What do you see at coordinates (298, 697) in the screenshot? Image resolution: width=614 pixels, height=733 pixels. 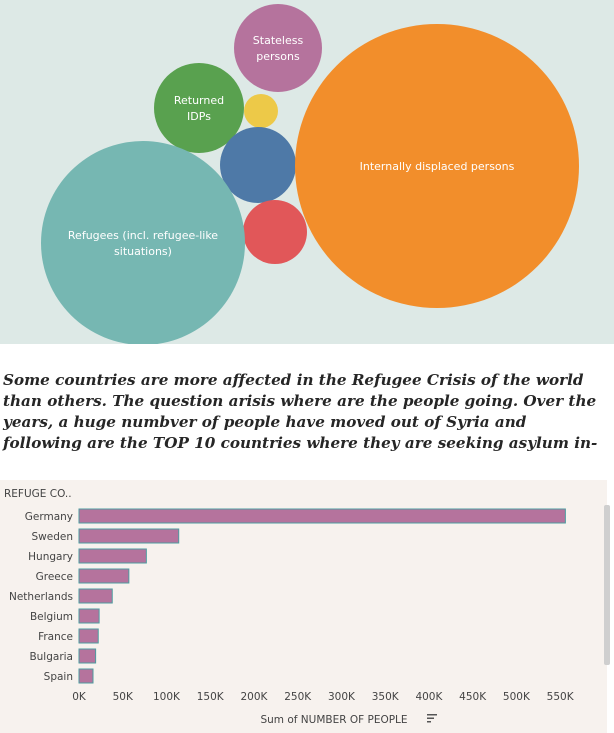 I see `x-tick-label: 250K` at bounding box center [298, 697].